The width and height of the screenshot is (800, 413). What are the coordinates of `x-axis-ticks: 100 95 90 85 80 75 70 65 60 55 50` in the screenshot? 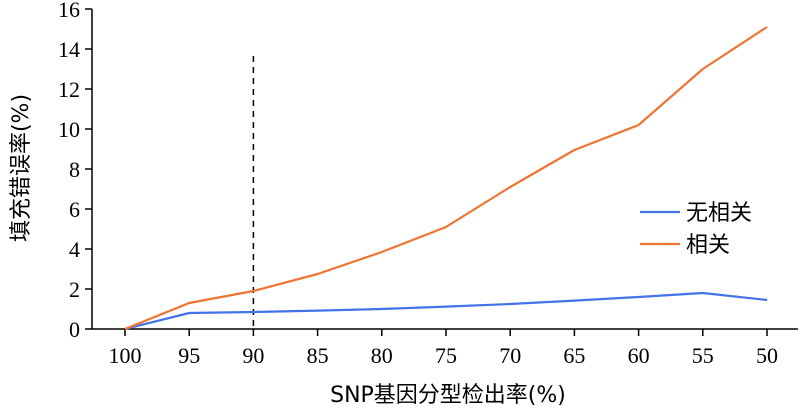 It's located at (443, 348).